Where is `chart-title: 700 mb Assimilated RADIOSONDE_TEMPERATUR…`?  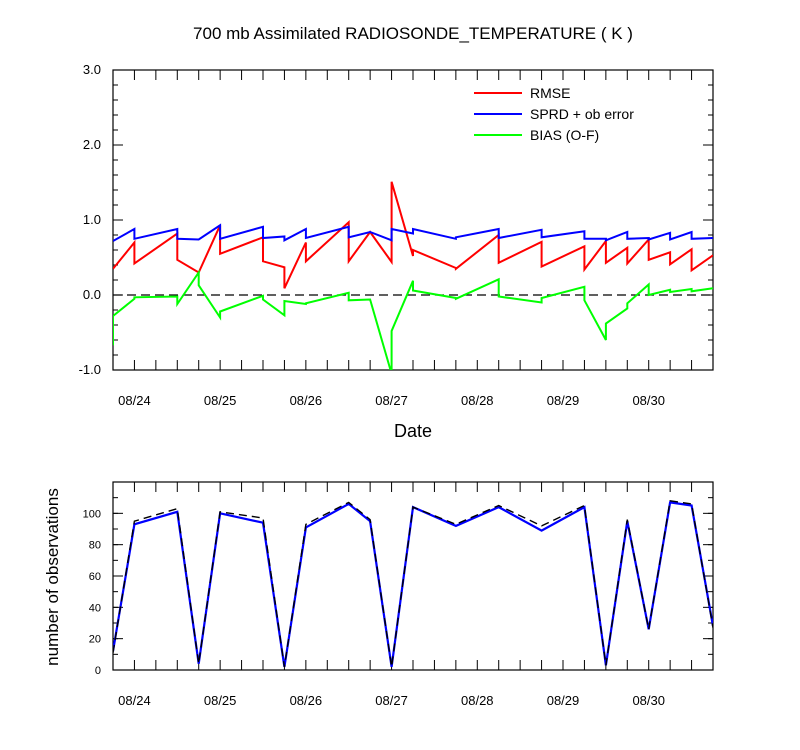
chart-title: 700 mb Assimilated RADIOSONDE_TEMPERATUR… is located at coordinates (413, 33).